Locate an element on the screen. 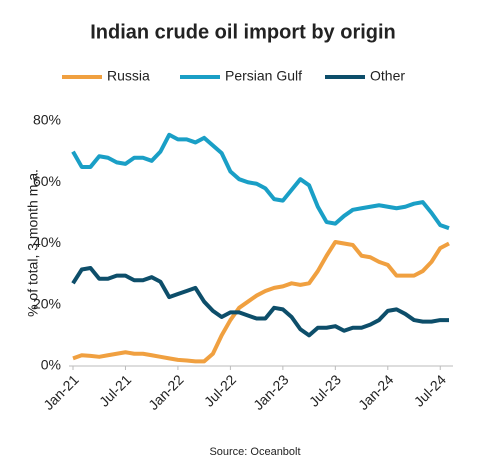  legend-label: Other is located at coordinates (387, 76).